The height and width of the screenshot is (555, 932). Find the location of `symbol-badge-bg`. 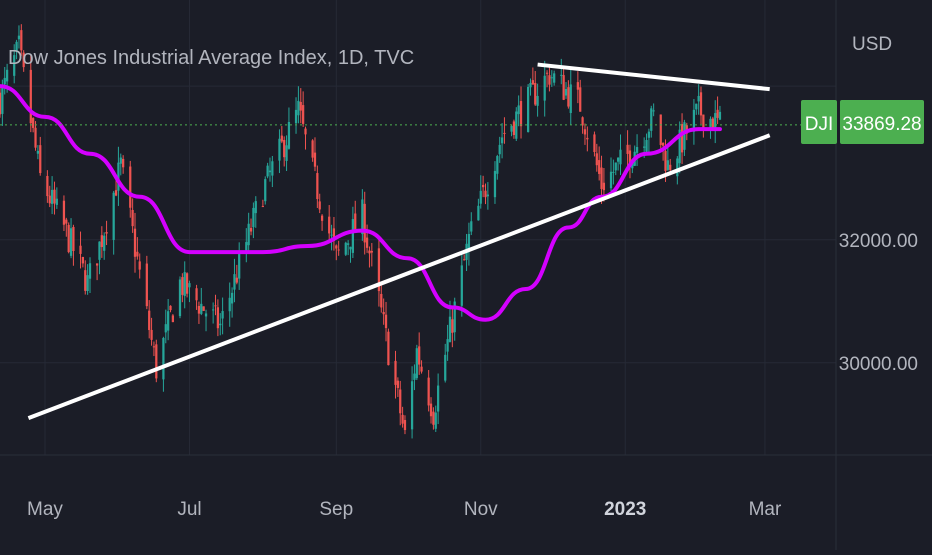

symbol-badge-bg is located at coordinates (819, 122).